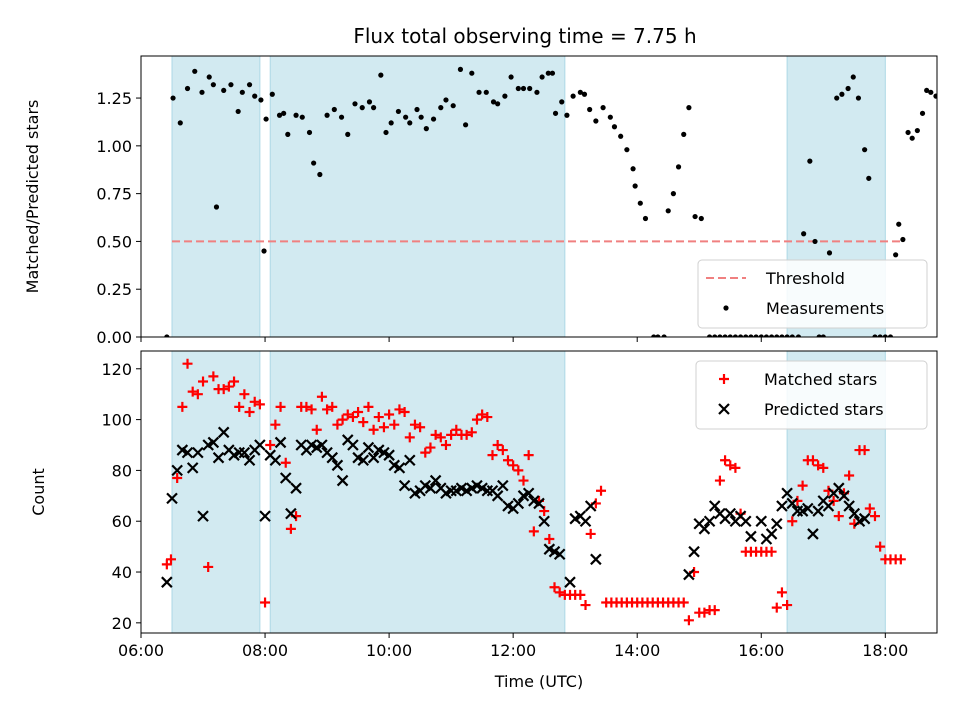 This screenshot has height=720, width=960. Describe the element at coordinates (32, 197) in the screenshot. I see `y-axis-label: Matched/Predicted stars` at that location.